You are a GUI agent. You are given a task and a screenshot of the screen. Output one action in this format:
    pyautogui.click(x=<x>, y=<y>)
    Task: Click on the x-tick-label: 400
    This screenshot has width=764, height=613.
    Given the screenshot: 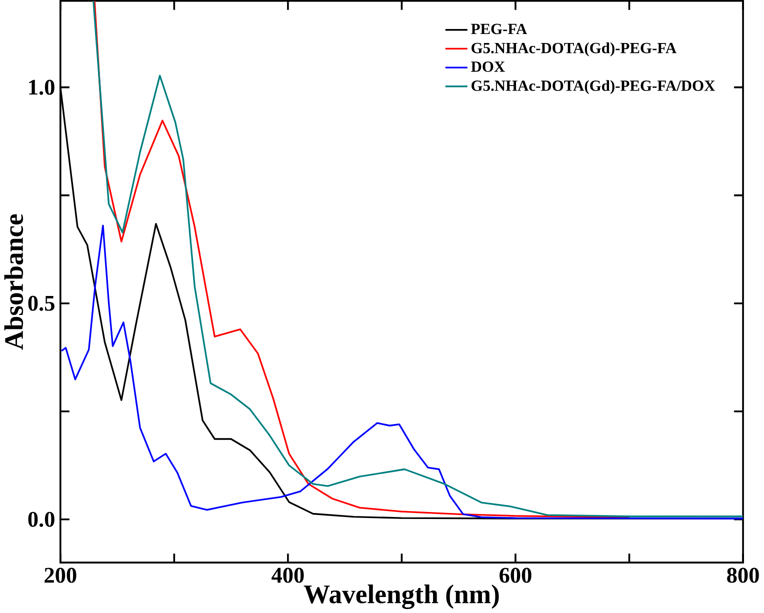 What is the action you would take?
    pyautogui.click(x=288, y=575)
    